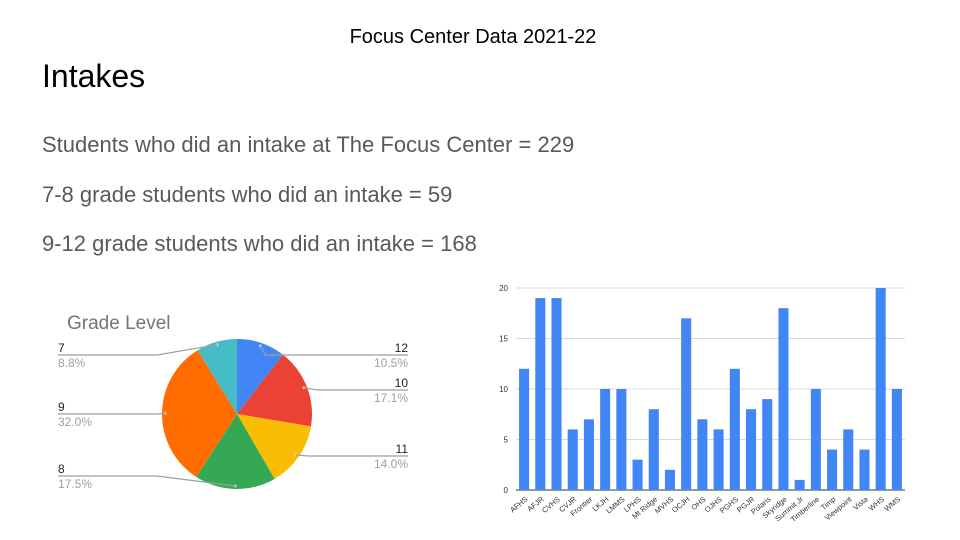 The height and width of the screenshot is (540, 960). Describe the element at coordinates (680, 505) in the screenshot. I see `bar-x-label-ocjh: OCJH` at that location.